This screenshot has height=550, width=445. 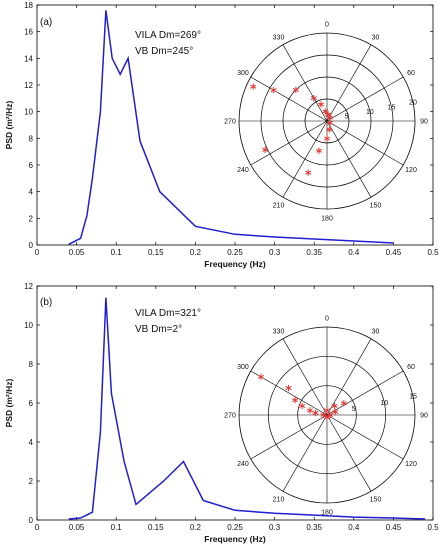 What do you see at coordinates (347, 116) in the screenshot?
I see `polar-radial-label: 5` at bounding box center [347, 116].